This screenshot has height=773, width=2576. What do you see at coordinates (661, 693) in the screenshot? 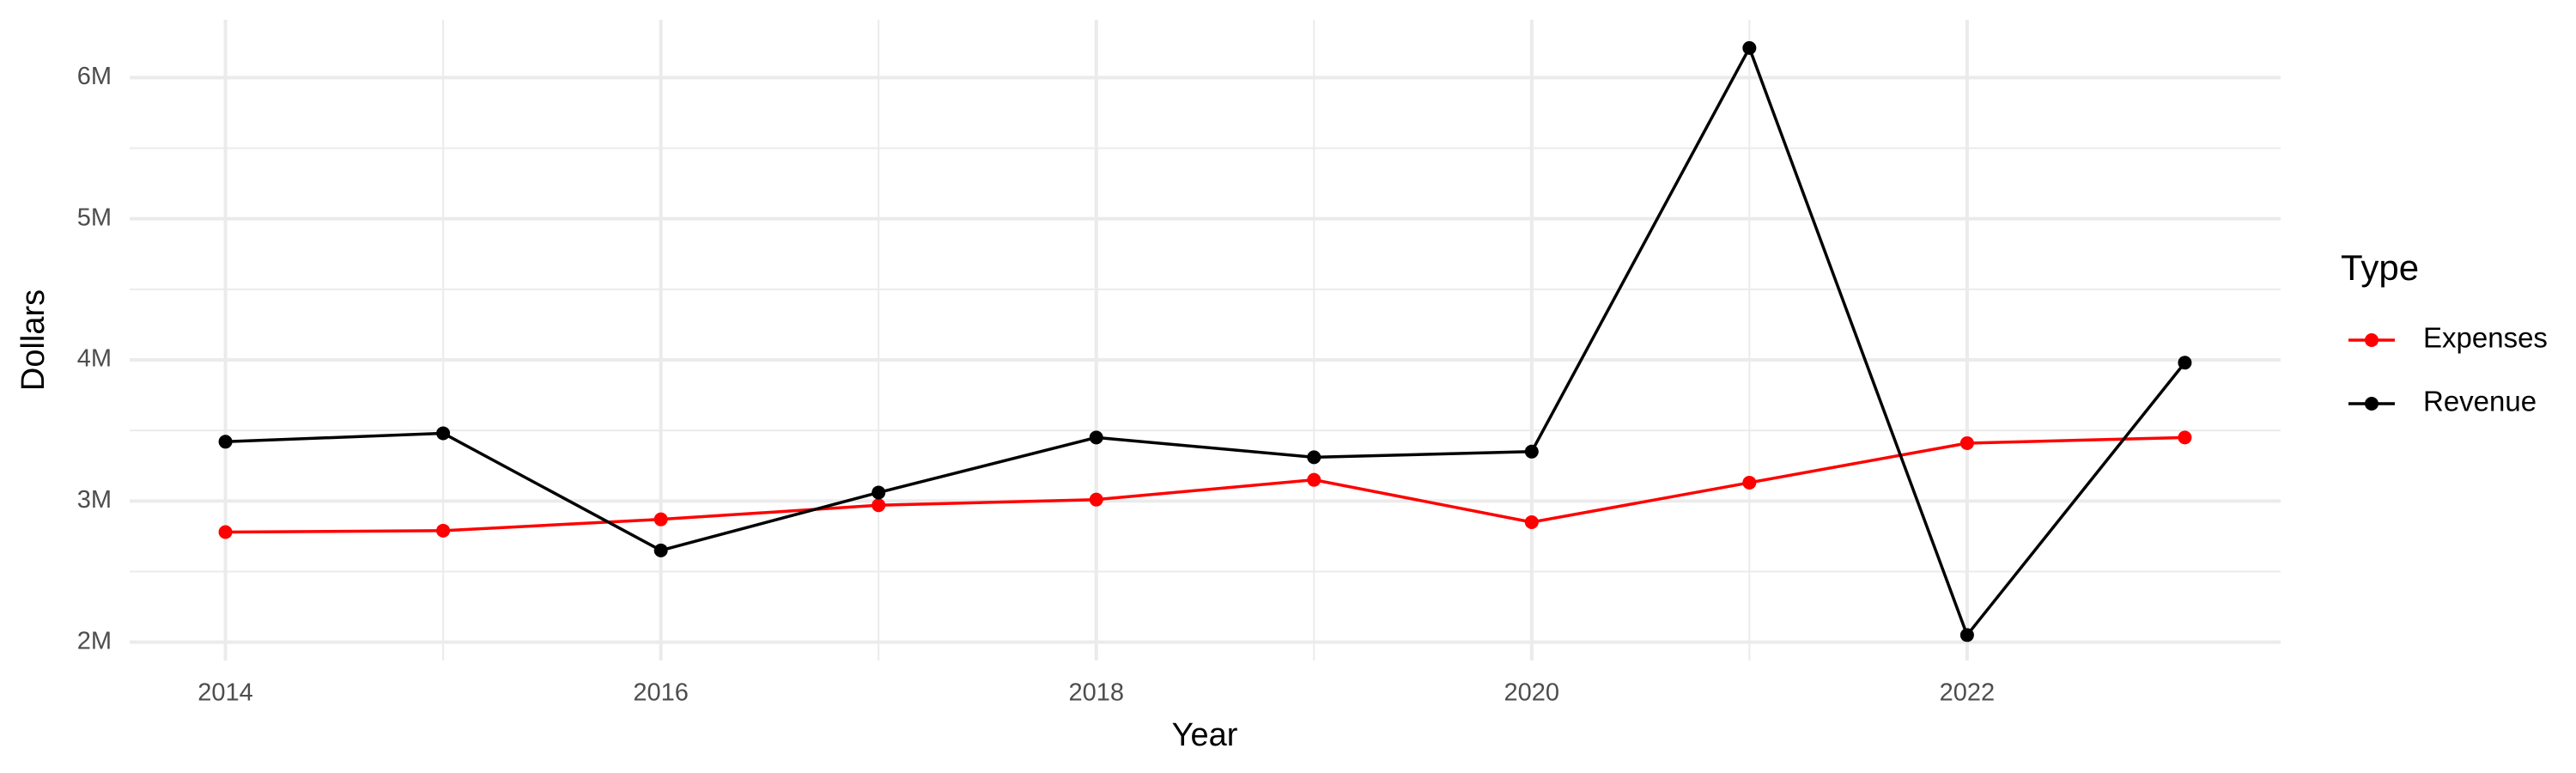
I see `x-tick-label: 2016` at bounding box center [661, 693].